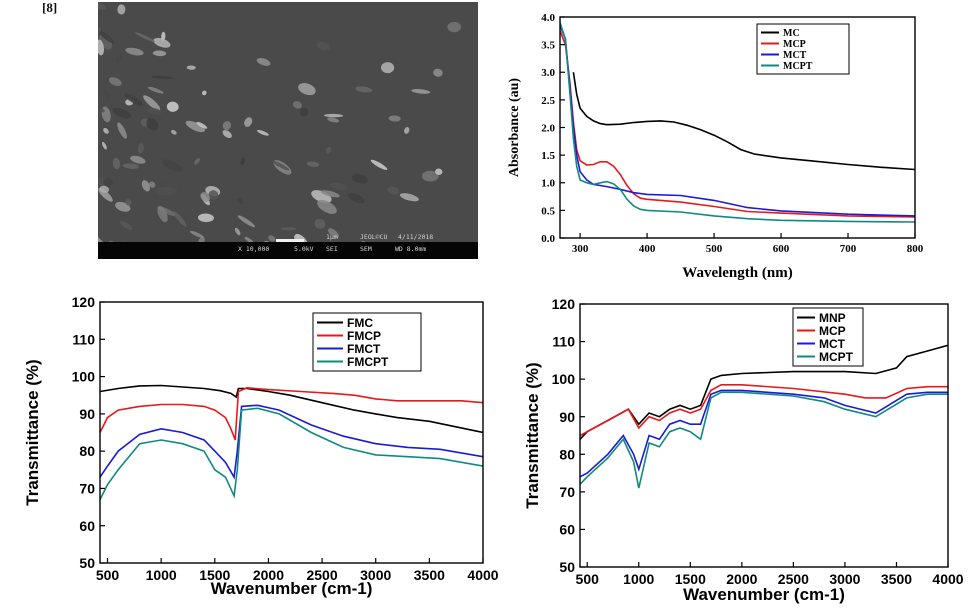 The height and width of the screenshot is (609, 971). Describe the element at coordinates (32, 432) in the screenshot. I see `y-axis-label: Transmittance (%)` at that location.